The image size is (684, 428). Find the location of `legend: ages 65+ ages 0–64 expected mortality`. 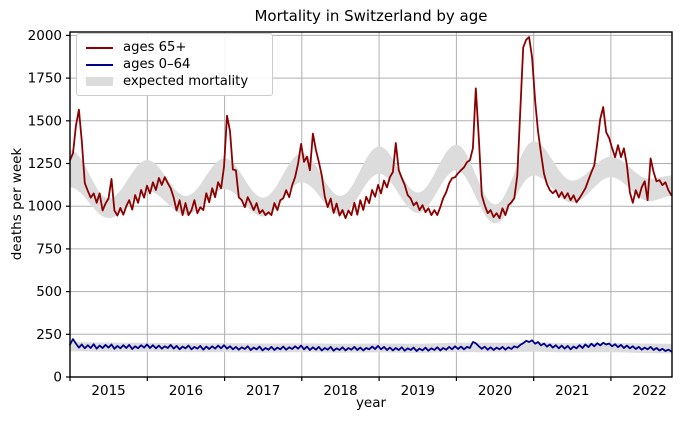

legend: ages 65+ ages 0–64 expected mortality is located at coordinates (174, 64).